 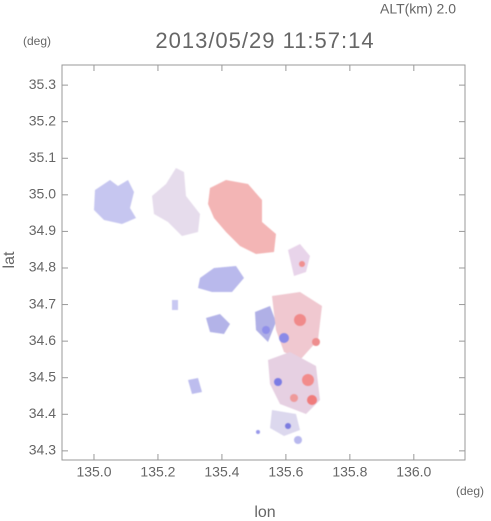 What do you see at coordinates (221, 472) in the screenshot?
I see `x-tick-label: 135.4` at bounding box center [221, 472].